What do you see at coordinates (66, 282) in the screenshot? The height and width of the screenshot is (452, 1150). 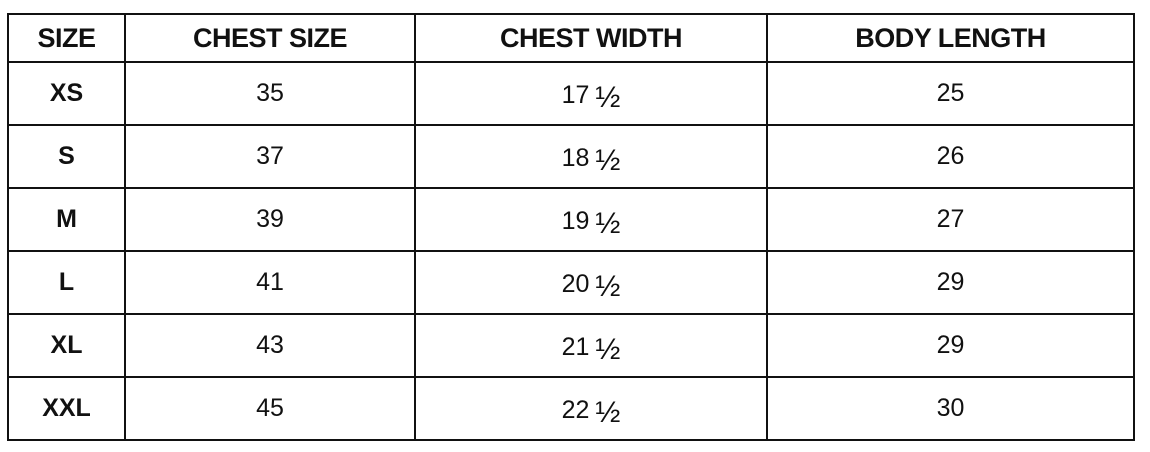 I see `size-cell: L` at bounding box center [66, 282].